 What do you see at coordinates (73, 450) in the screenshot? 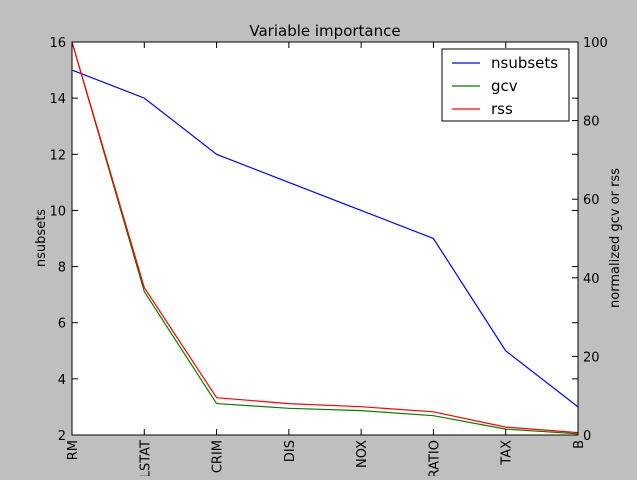
I see `x-tick-label: RM` at bounding box center [73, 450].